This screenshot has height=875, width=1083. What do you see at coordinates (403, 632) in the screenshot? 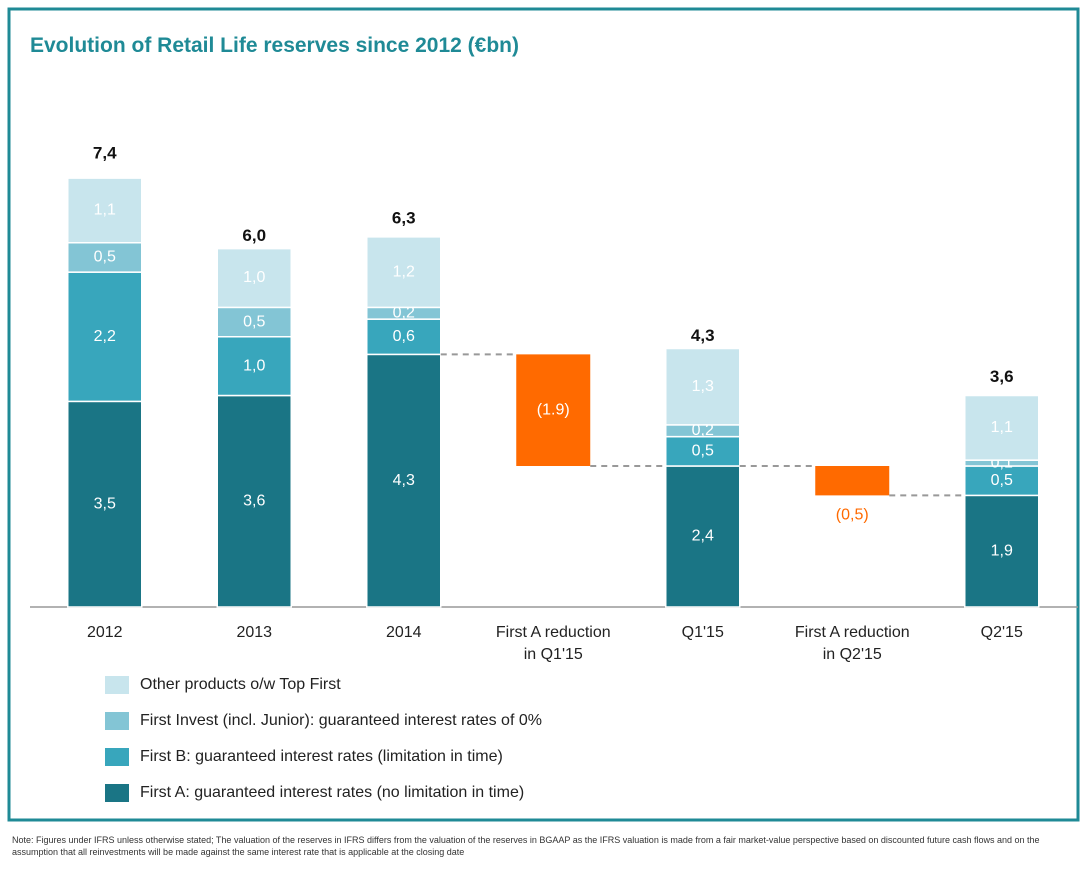
I see `x-tick-label: 2014` at bounding box center [403, 632].